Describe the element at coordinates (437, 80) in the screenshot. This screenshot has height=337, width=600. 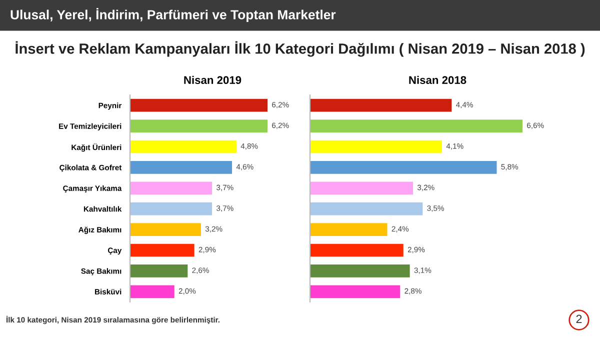
I see `chart-title: Nisan 2018` at that location.